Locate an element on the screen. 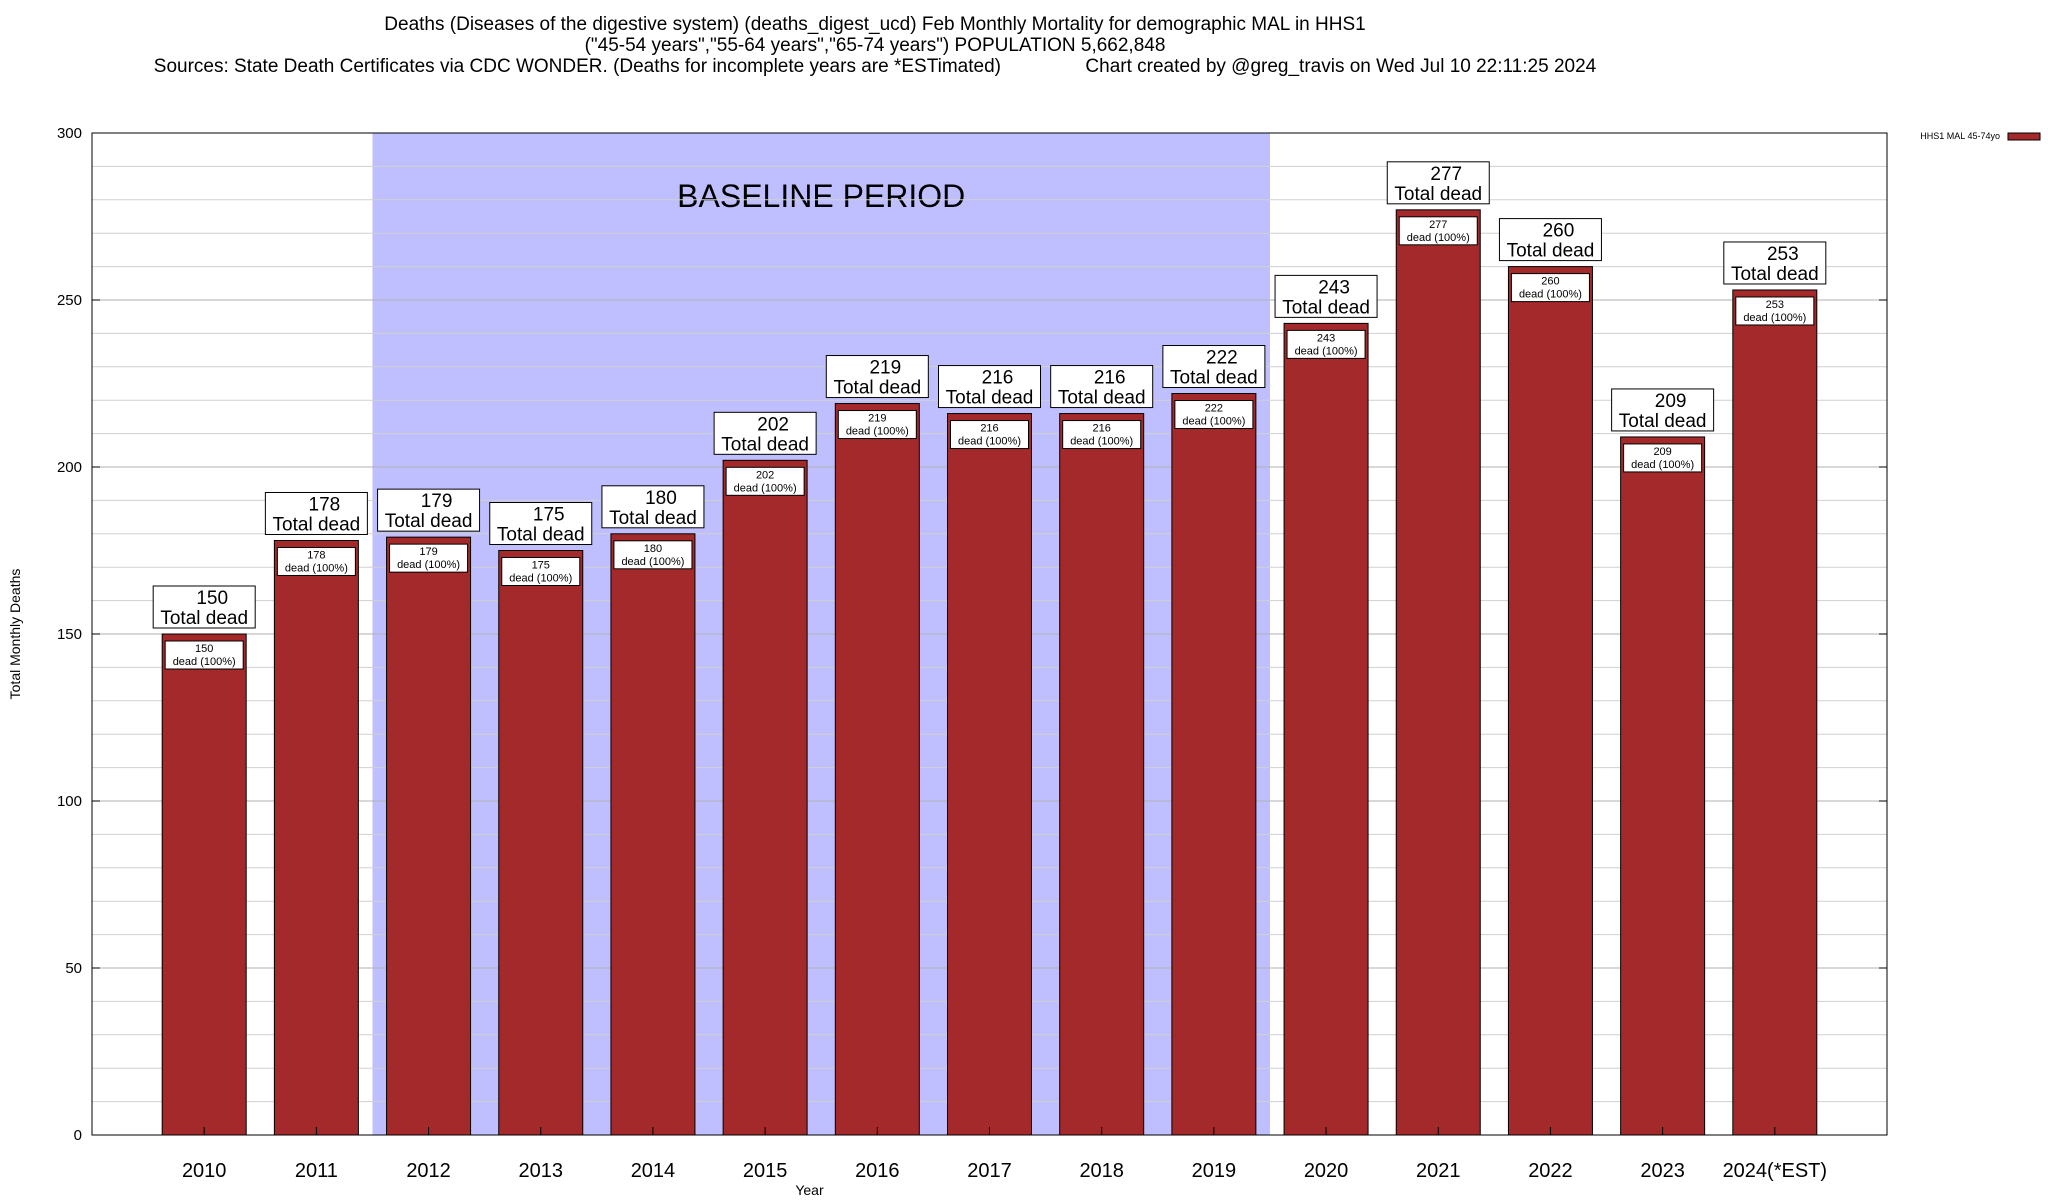 The height and width of the screenshot is (1200, 2048). y-tick-label: 150 is located at coordinates (69, 634).